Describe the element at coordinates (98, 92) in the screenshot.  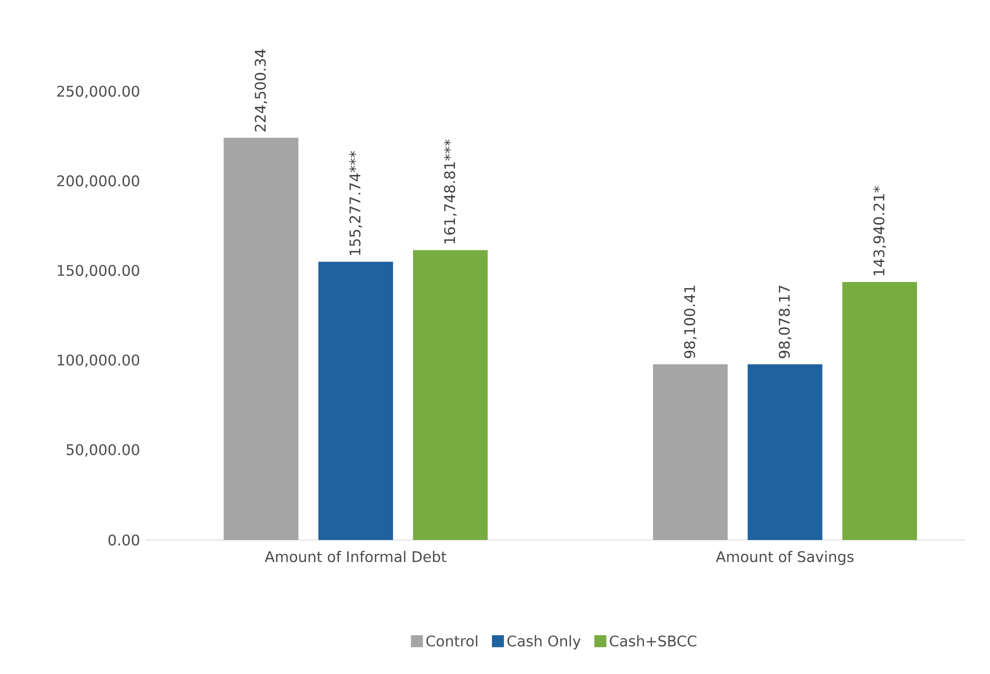
I see `y-tick-label: 250,000.00` at that location.